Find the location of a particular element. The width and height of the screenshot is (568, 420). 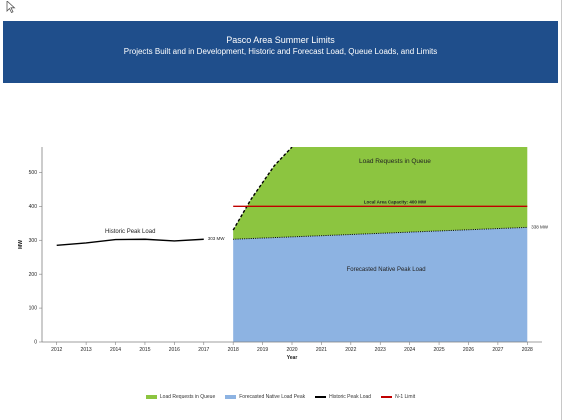

legend-label-historic: Historic Peak Load is located at coordinates (350, 397).